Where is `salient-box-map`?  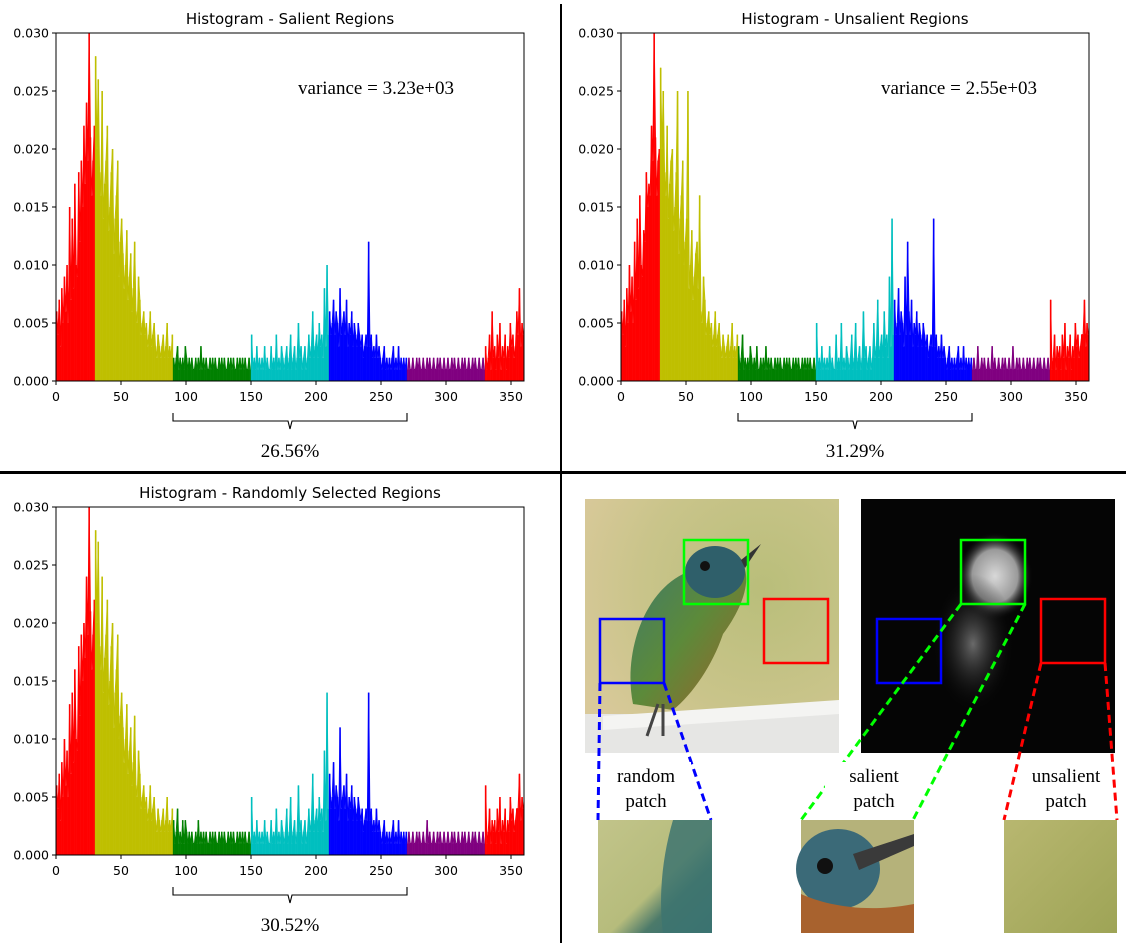
salient-box-map is located at coordinates (993, 572).